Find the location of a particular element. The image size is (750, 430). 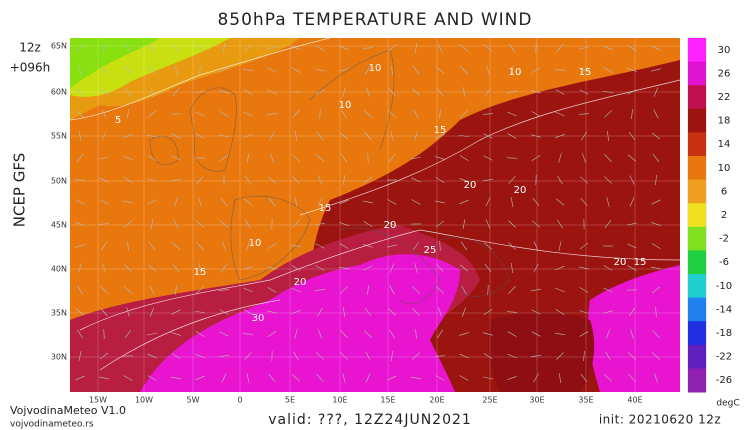

lat-label: 30N is located at coordinates (59, 357).